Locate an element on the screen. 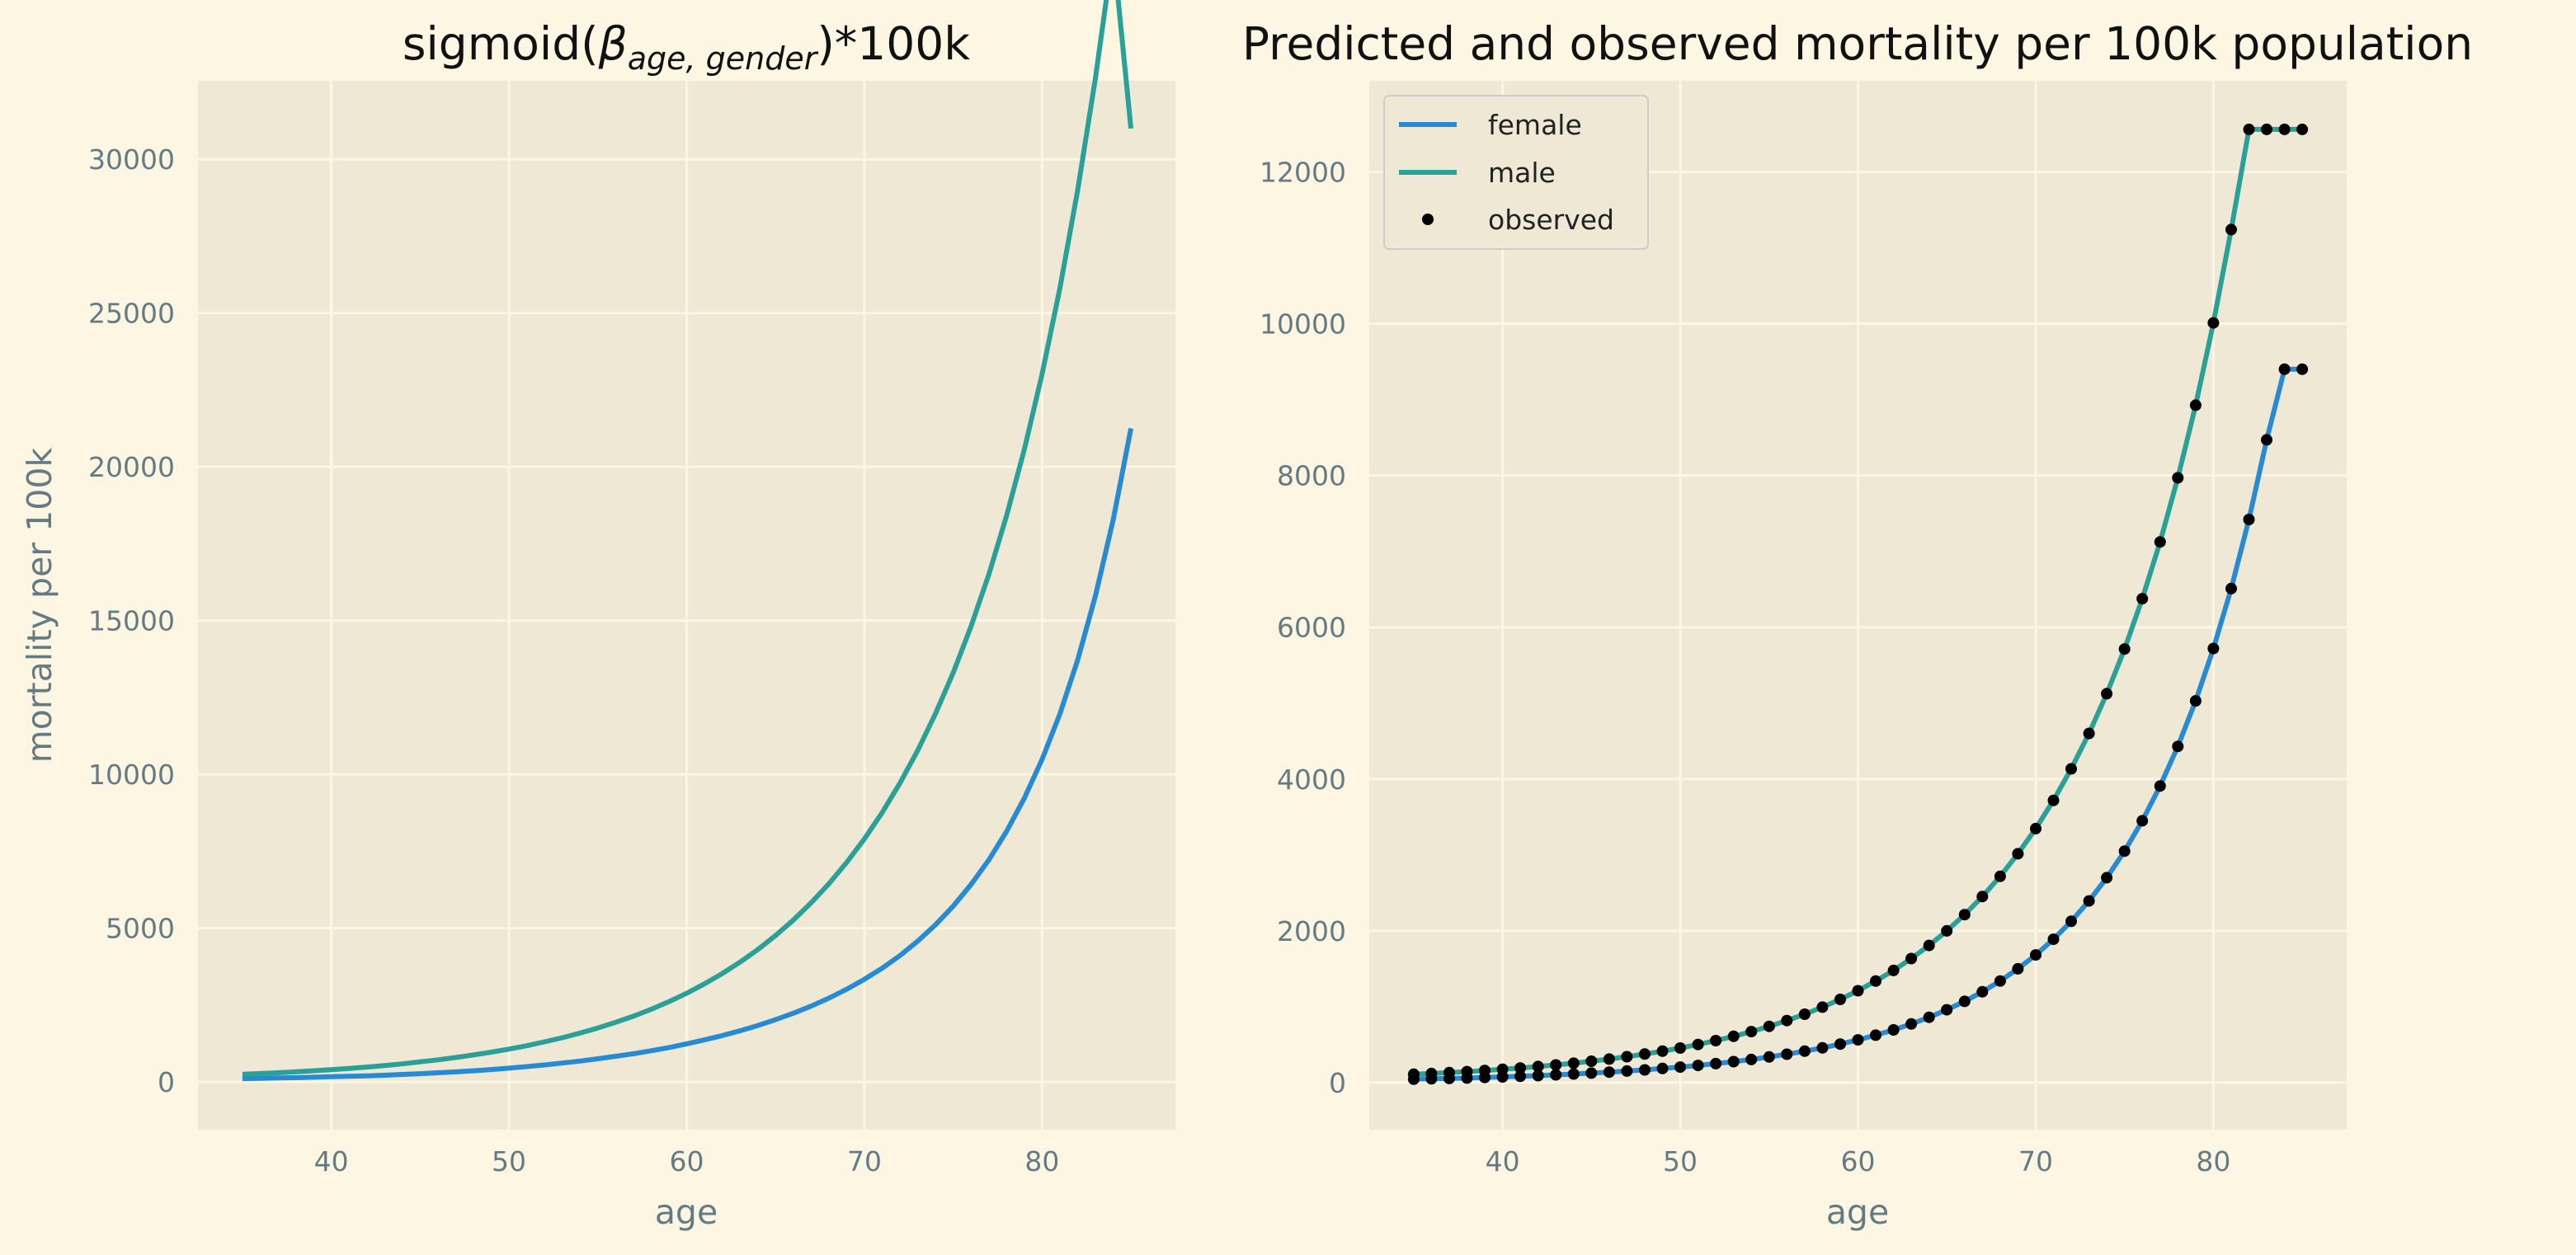  left-x-tick-labels: 40 50 60 70 80 is located at coordinates (687, 1161).